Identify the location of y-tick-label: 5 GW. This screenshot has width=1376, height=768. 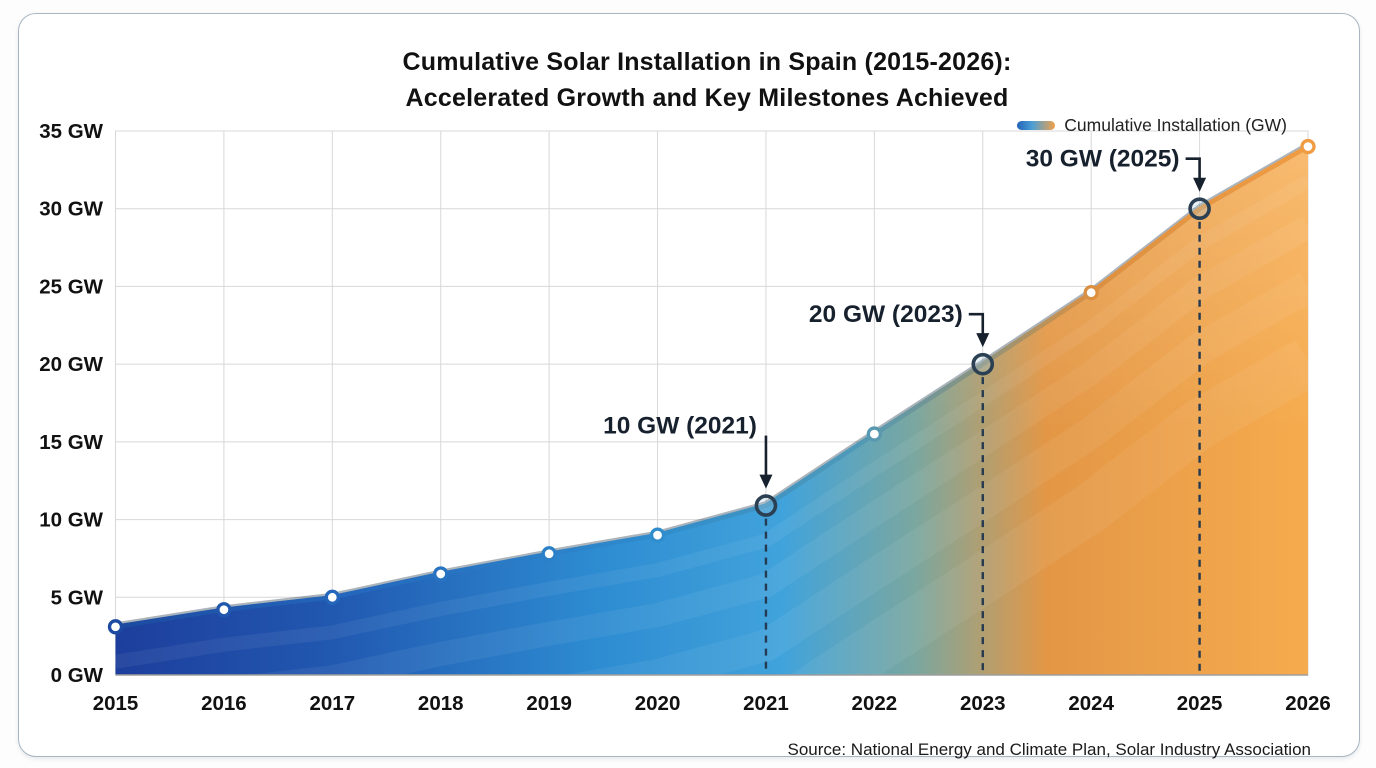
(77, 597).